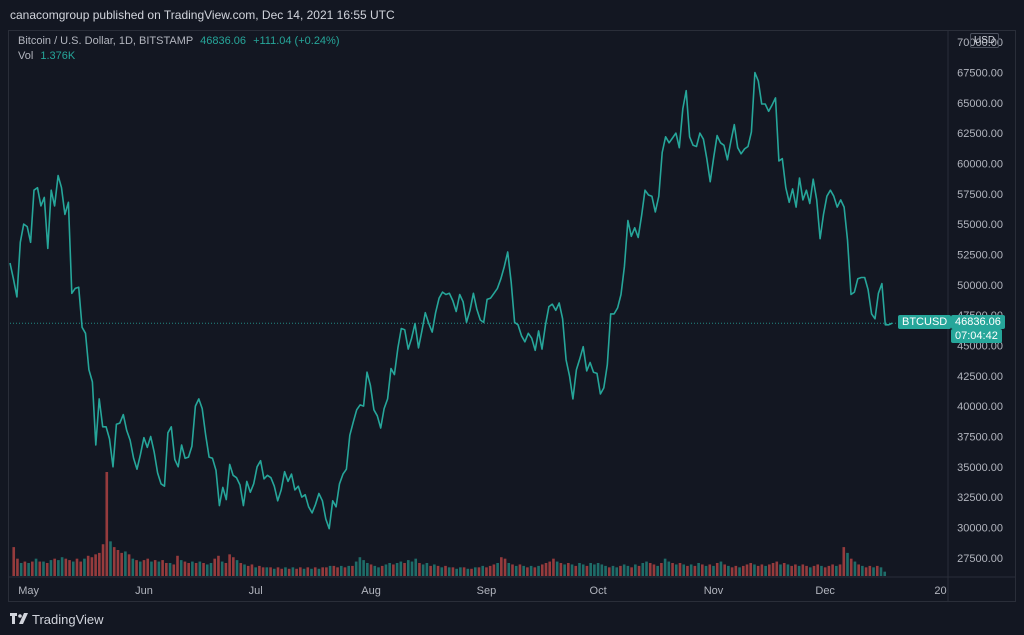 Image resolution: width=1024 pixels, height=635 pixels. What do you see at coordinates (980, 195) in the screenshot?
I see `y-tick-label: 57500.00` at bounding box center [980, 195].